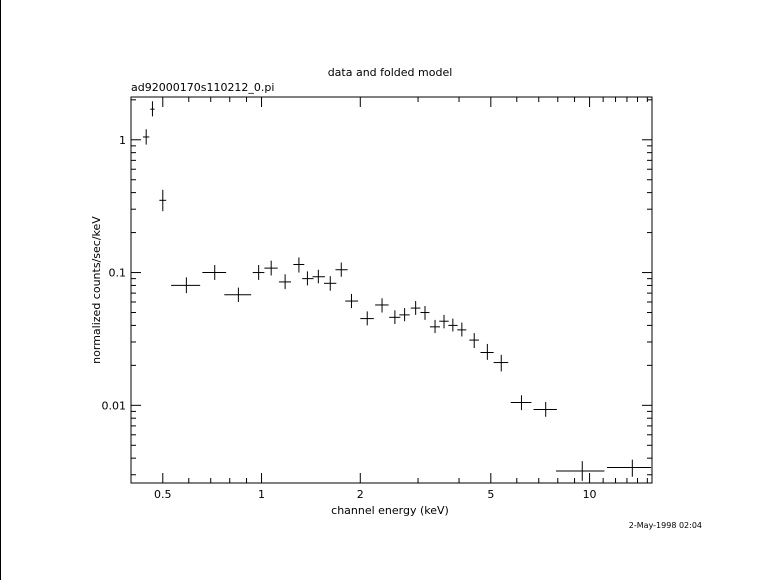  Describe the element at coordinates (390, 510) in the screenshot. I see `x-axis-label: channel energy (keV)` at that location.